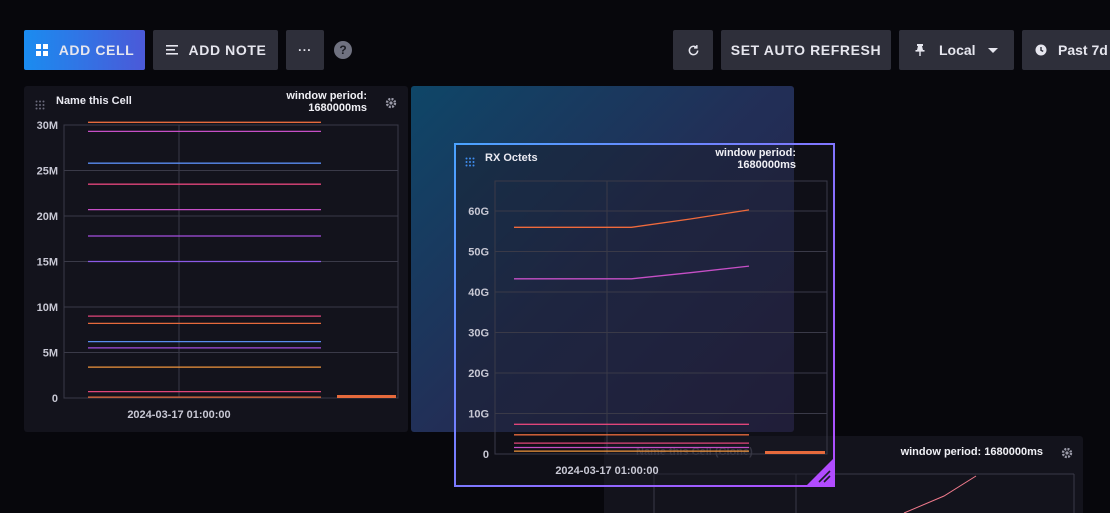 The height and width of the screenshot is (513, 1110). Describe the element at coordinates (478, 293) in the screenshot. I see `y-tick-label: 40G` at that location.